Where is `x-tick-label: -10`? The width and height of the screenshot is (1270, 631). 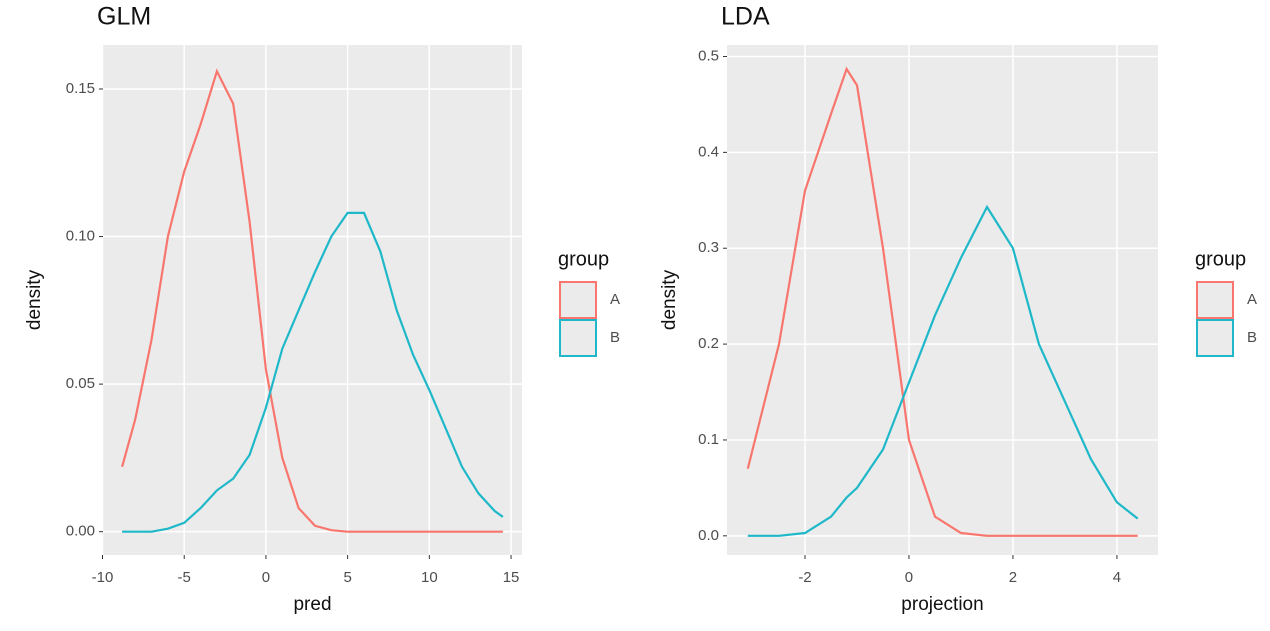 x-tick-label: -10 is located at coordinates (103, 577).